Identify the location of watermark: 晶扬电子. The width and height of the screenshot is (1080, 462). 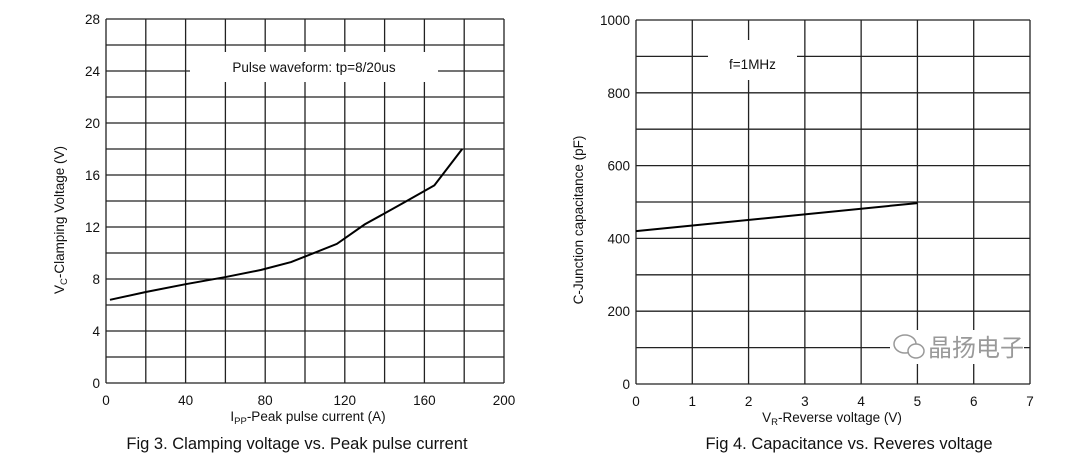
(957, 347).